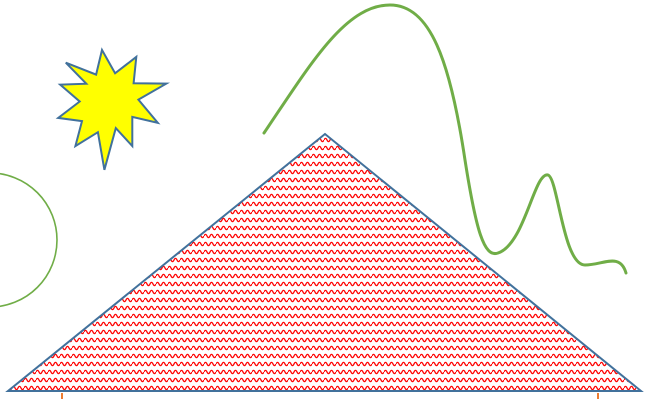  Describe the element at coordinates (112, 109) in the screenshot. I see `sun-icon` at that location.